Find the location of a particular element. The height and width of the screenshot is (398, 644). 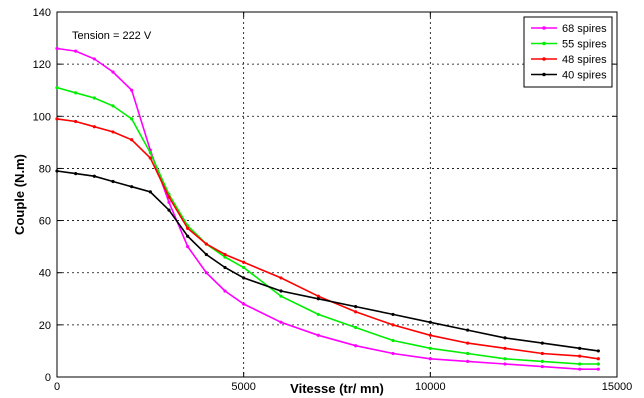

legend-label: 48 spires is located at coordinates (584, 60).